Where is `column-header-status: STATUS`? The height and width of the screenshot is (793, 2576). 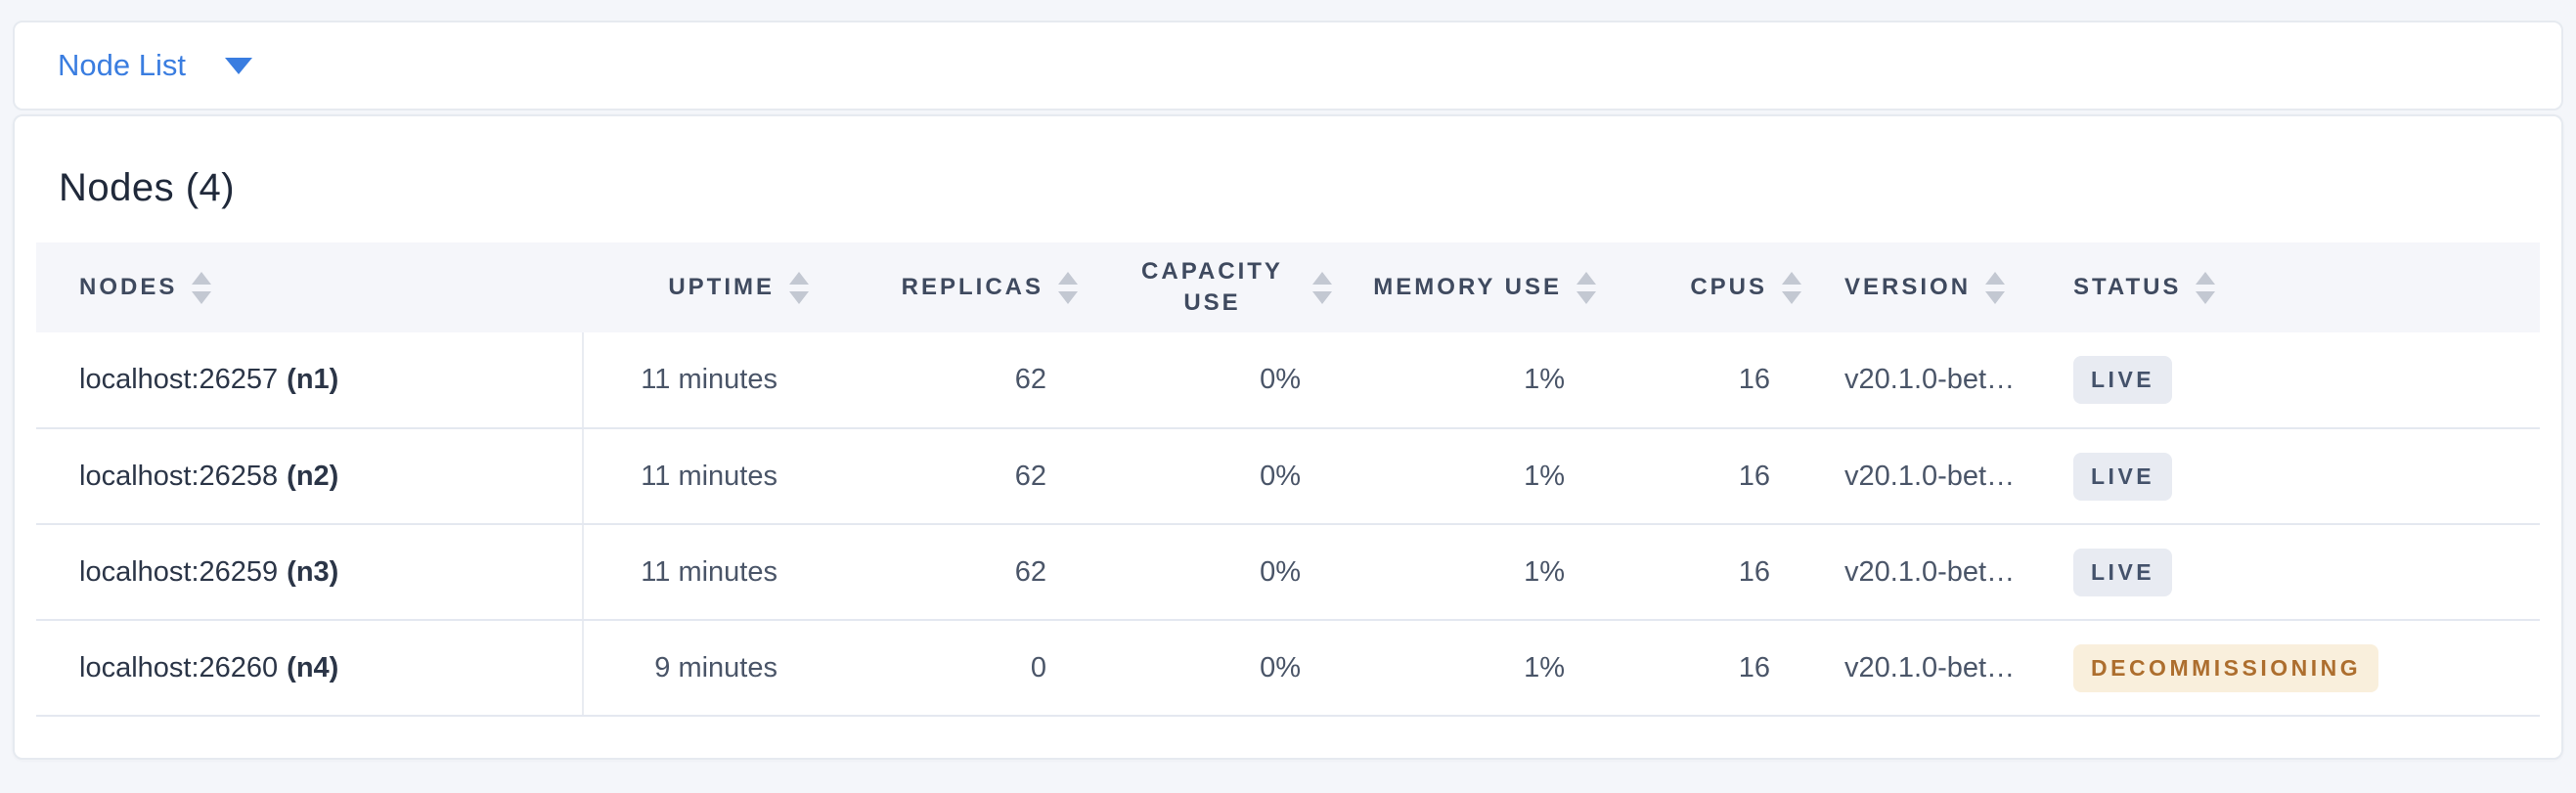 column-header-status: STATUS is located at coordinates (2295, 287).